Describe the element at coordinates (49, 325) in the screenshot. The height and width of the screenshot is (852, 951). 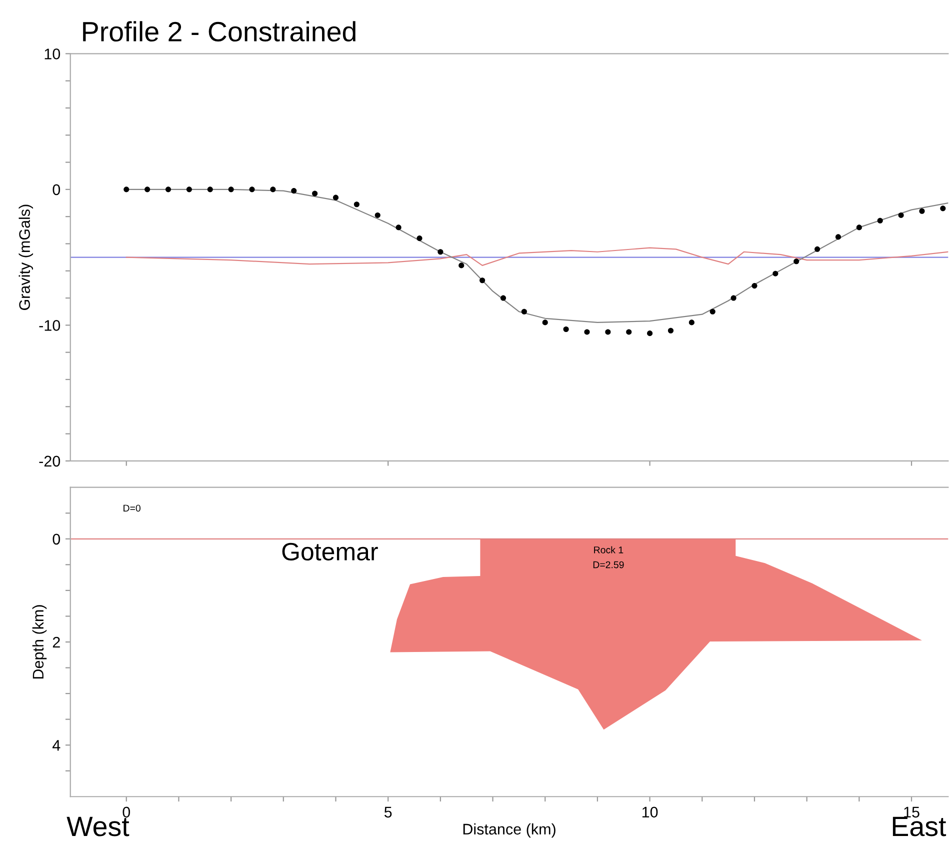
I see `y-tick-label: -10` at that location.